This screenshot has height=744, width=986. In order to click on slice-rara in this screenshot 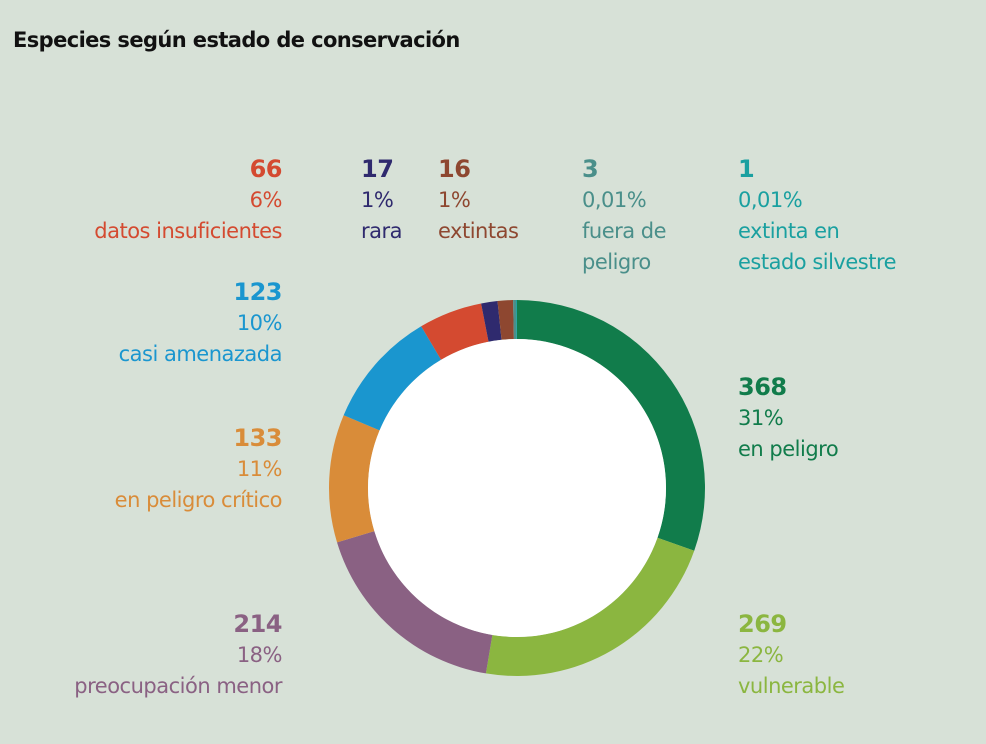, I will do `click(491, 321)`.